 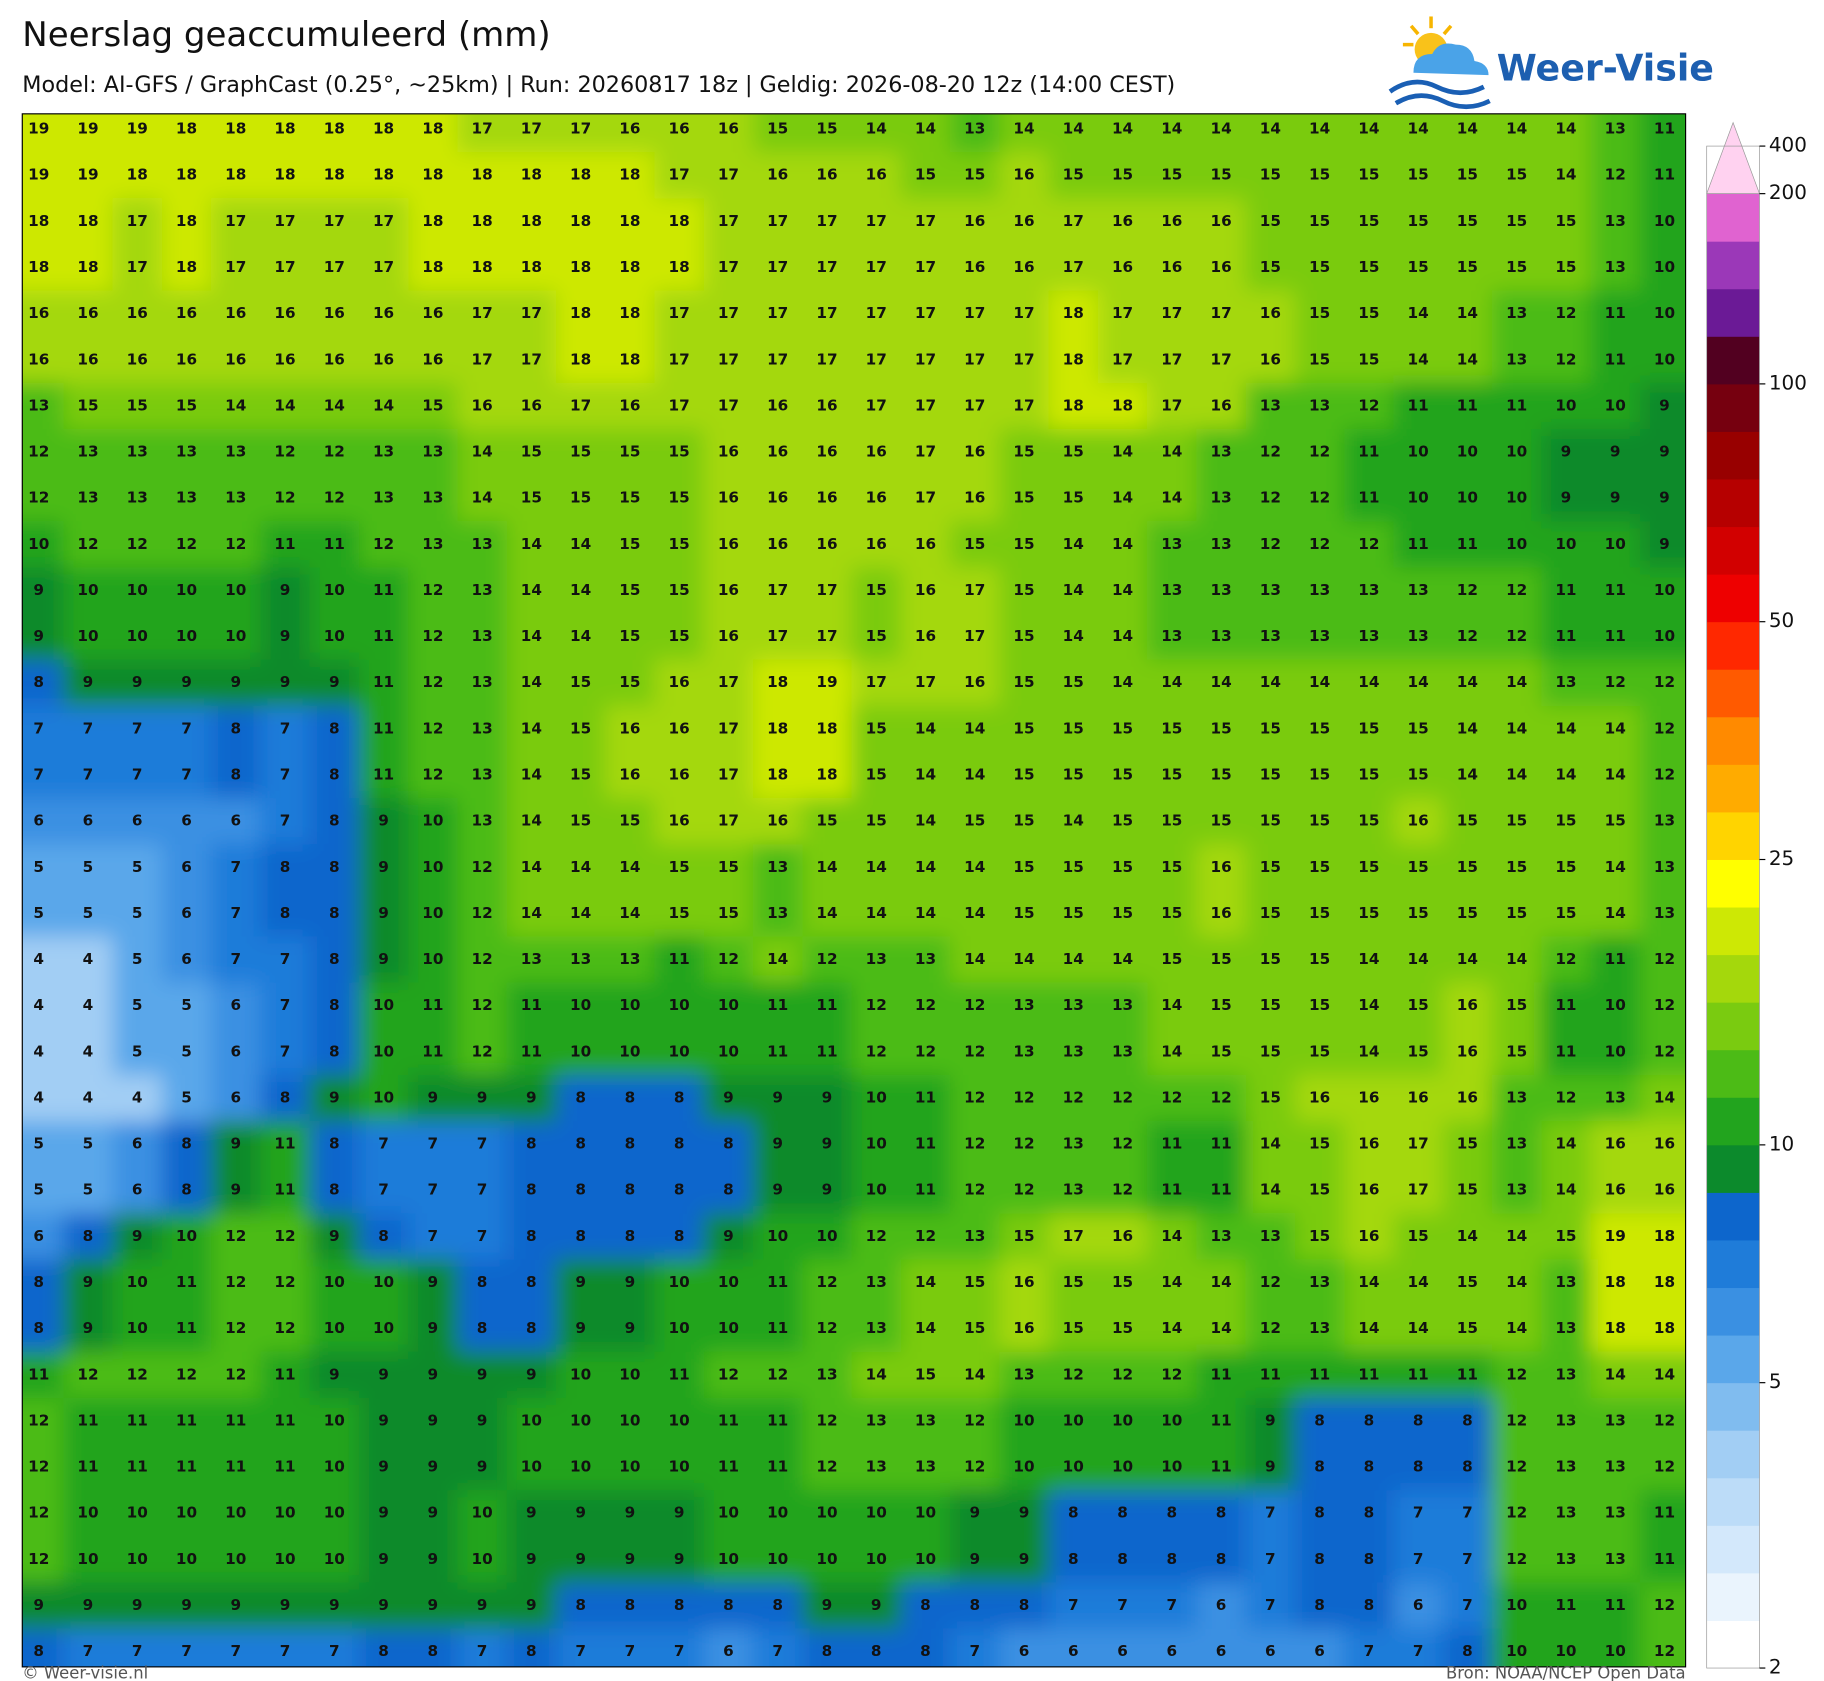 I want to click on grid-value: 19, so click(x=87, y=129).